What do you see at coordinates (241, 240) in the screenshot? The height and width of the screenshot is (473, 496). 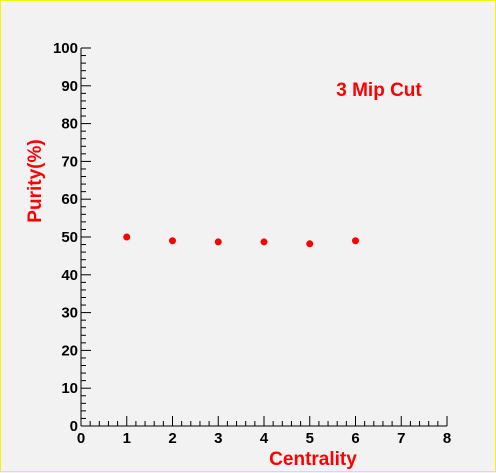 I see `data-points` at bounding box center [241, 240].